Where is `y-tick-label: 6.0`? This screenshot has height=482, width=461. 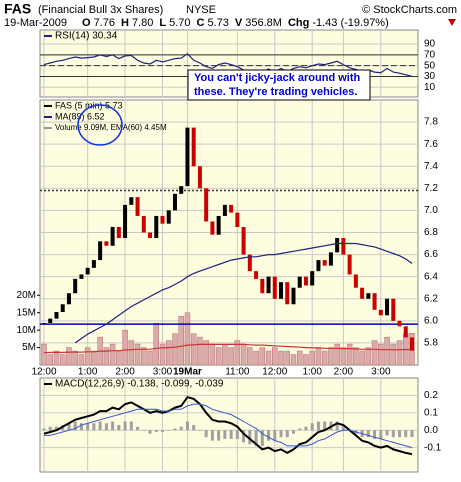 y-tick-label: 6.0 is located at coordinates (431, 320).